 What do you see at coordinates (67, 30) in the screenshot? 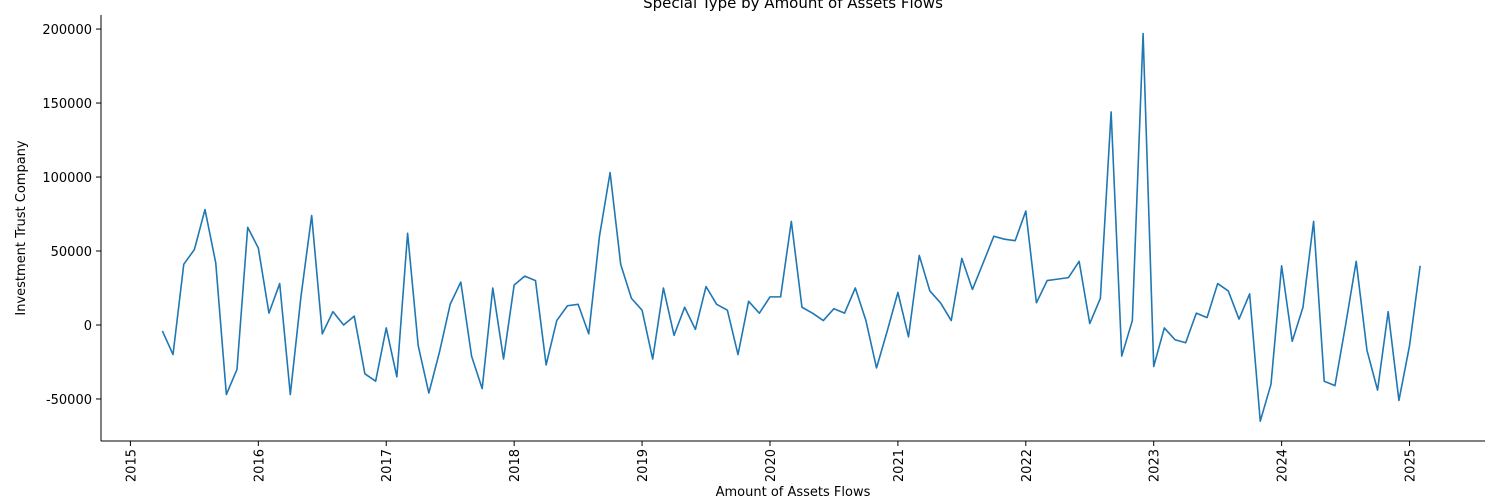
I see `y-tick-label: 200000` at bounding box center [67, 30].